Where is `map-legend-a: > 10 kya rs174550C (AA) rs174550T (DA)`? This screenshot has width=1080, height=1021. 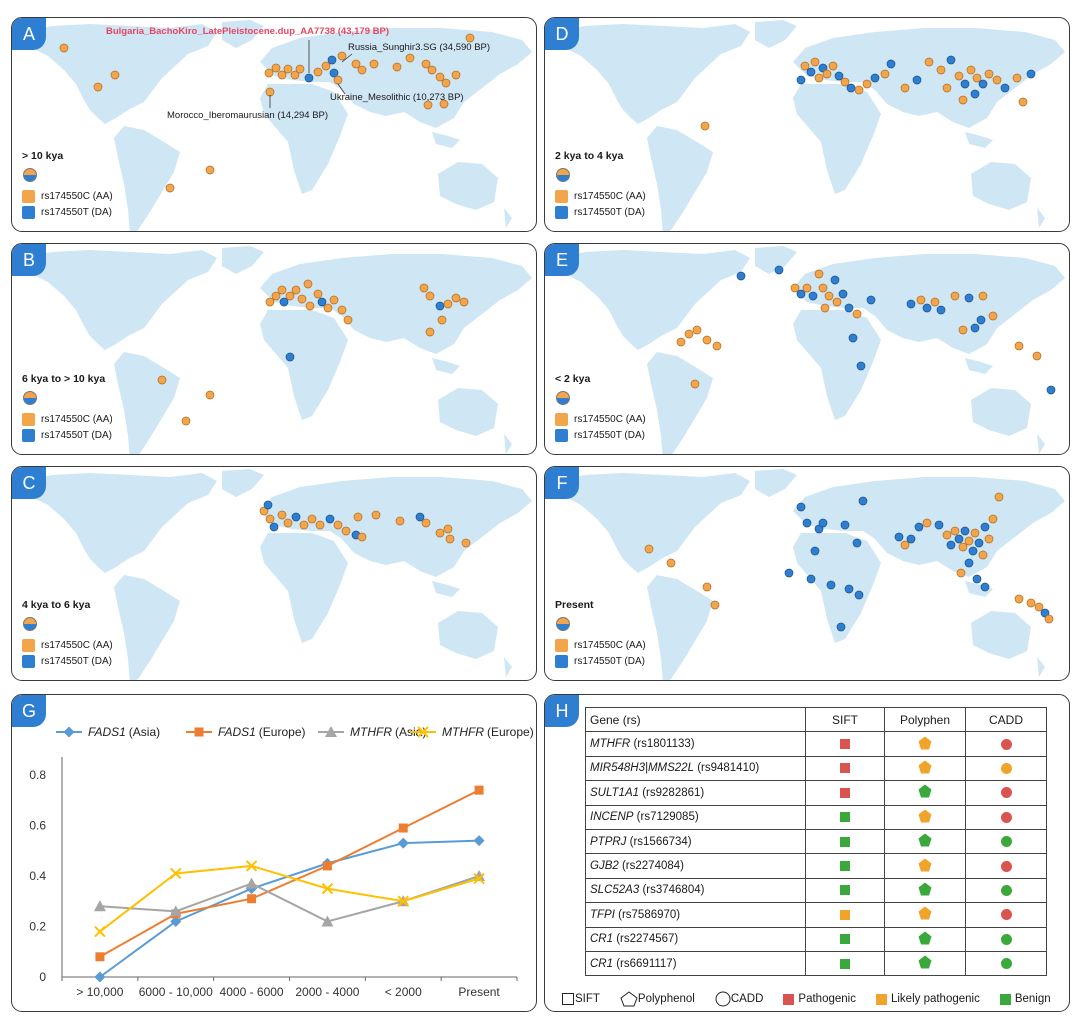
map-legend-a: > 10 kya rs174550C (AA) rs174550T (DA) is located at coordinates (67, 184).